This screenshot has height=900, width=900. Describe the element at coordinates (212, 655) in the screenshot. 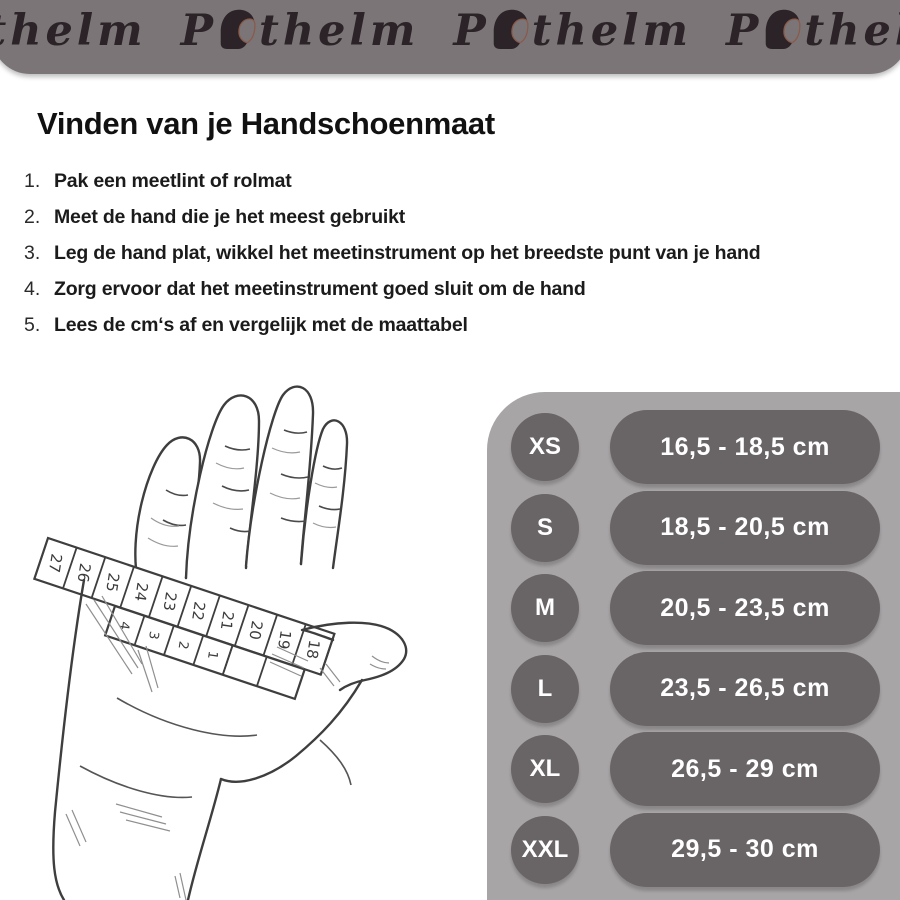

I see `svg-text: 1` at that location.